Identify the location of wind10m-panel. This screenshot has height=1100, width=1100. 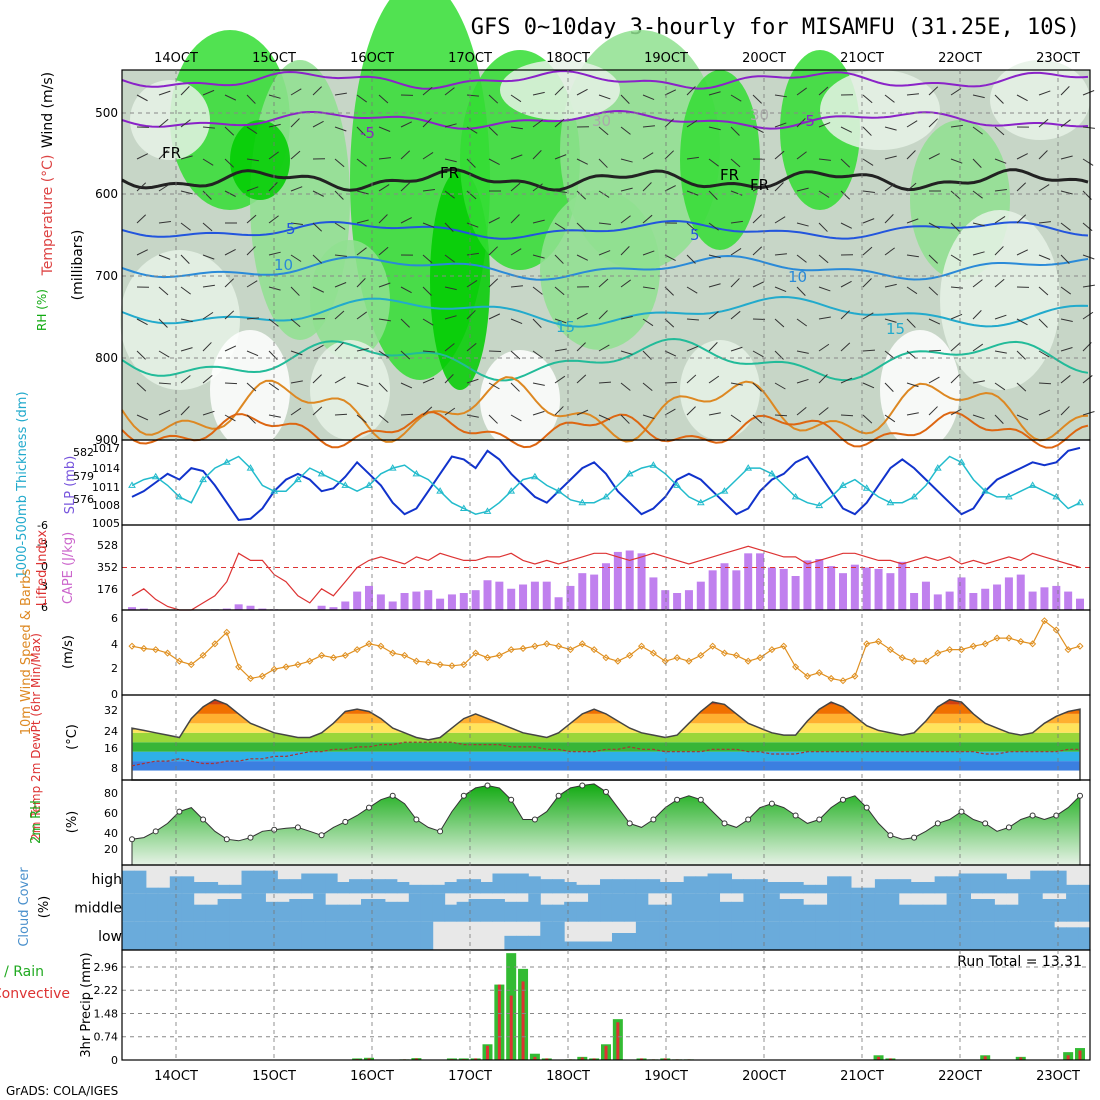
(606, 651).